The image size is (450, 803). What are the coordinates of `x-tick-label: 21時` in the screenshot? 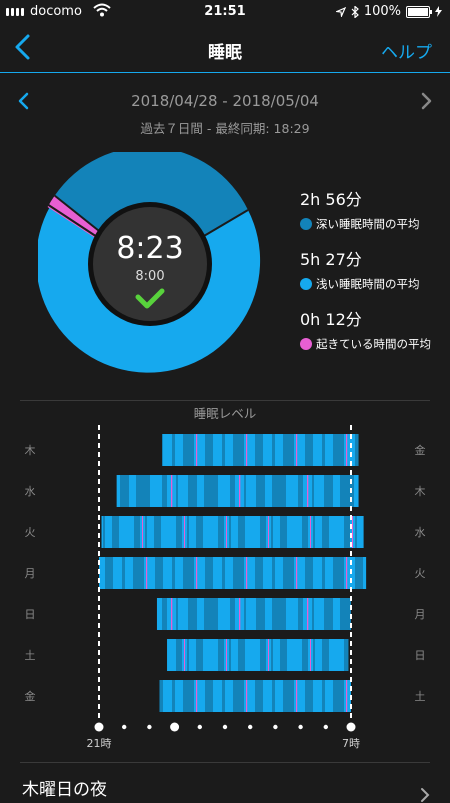 It's located at (99, 743).